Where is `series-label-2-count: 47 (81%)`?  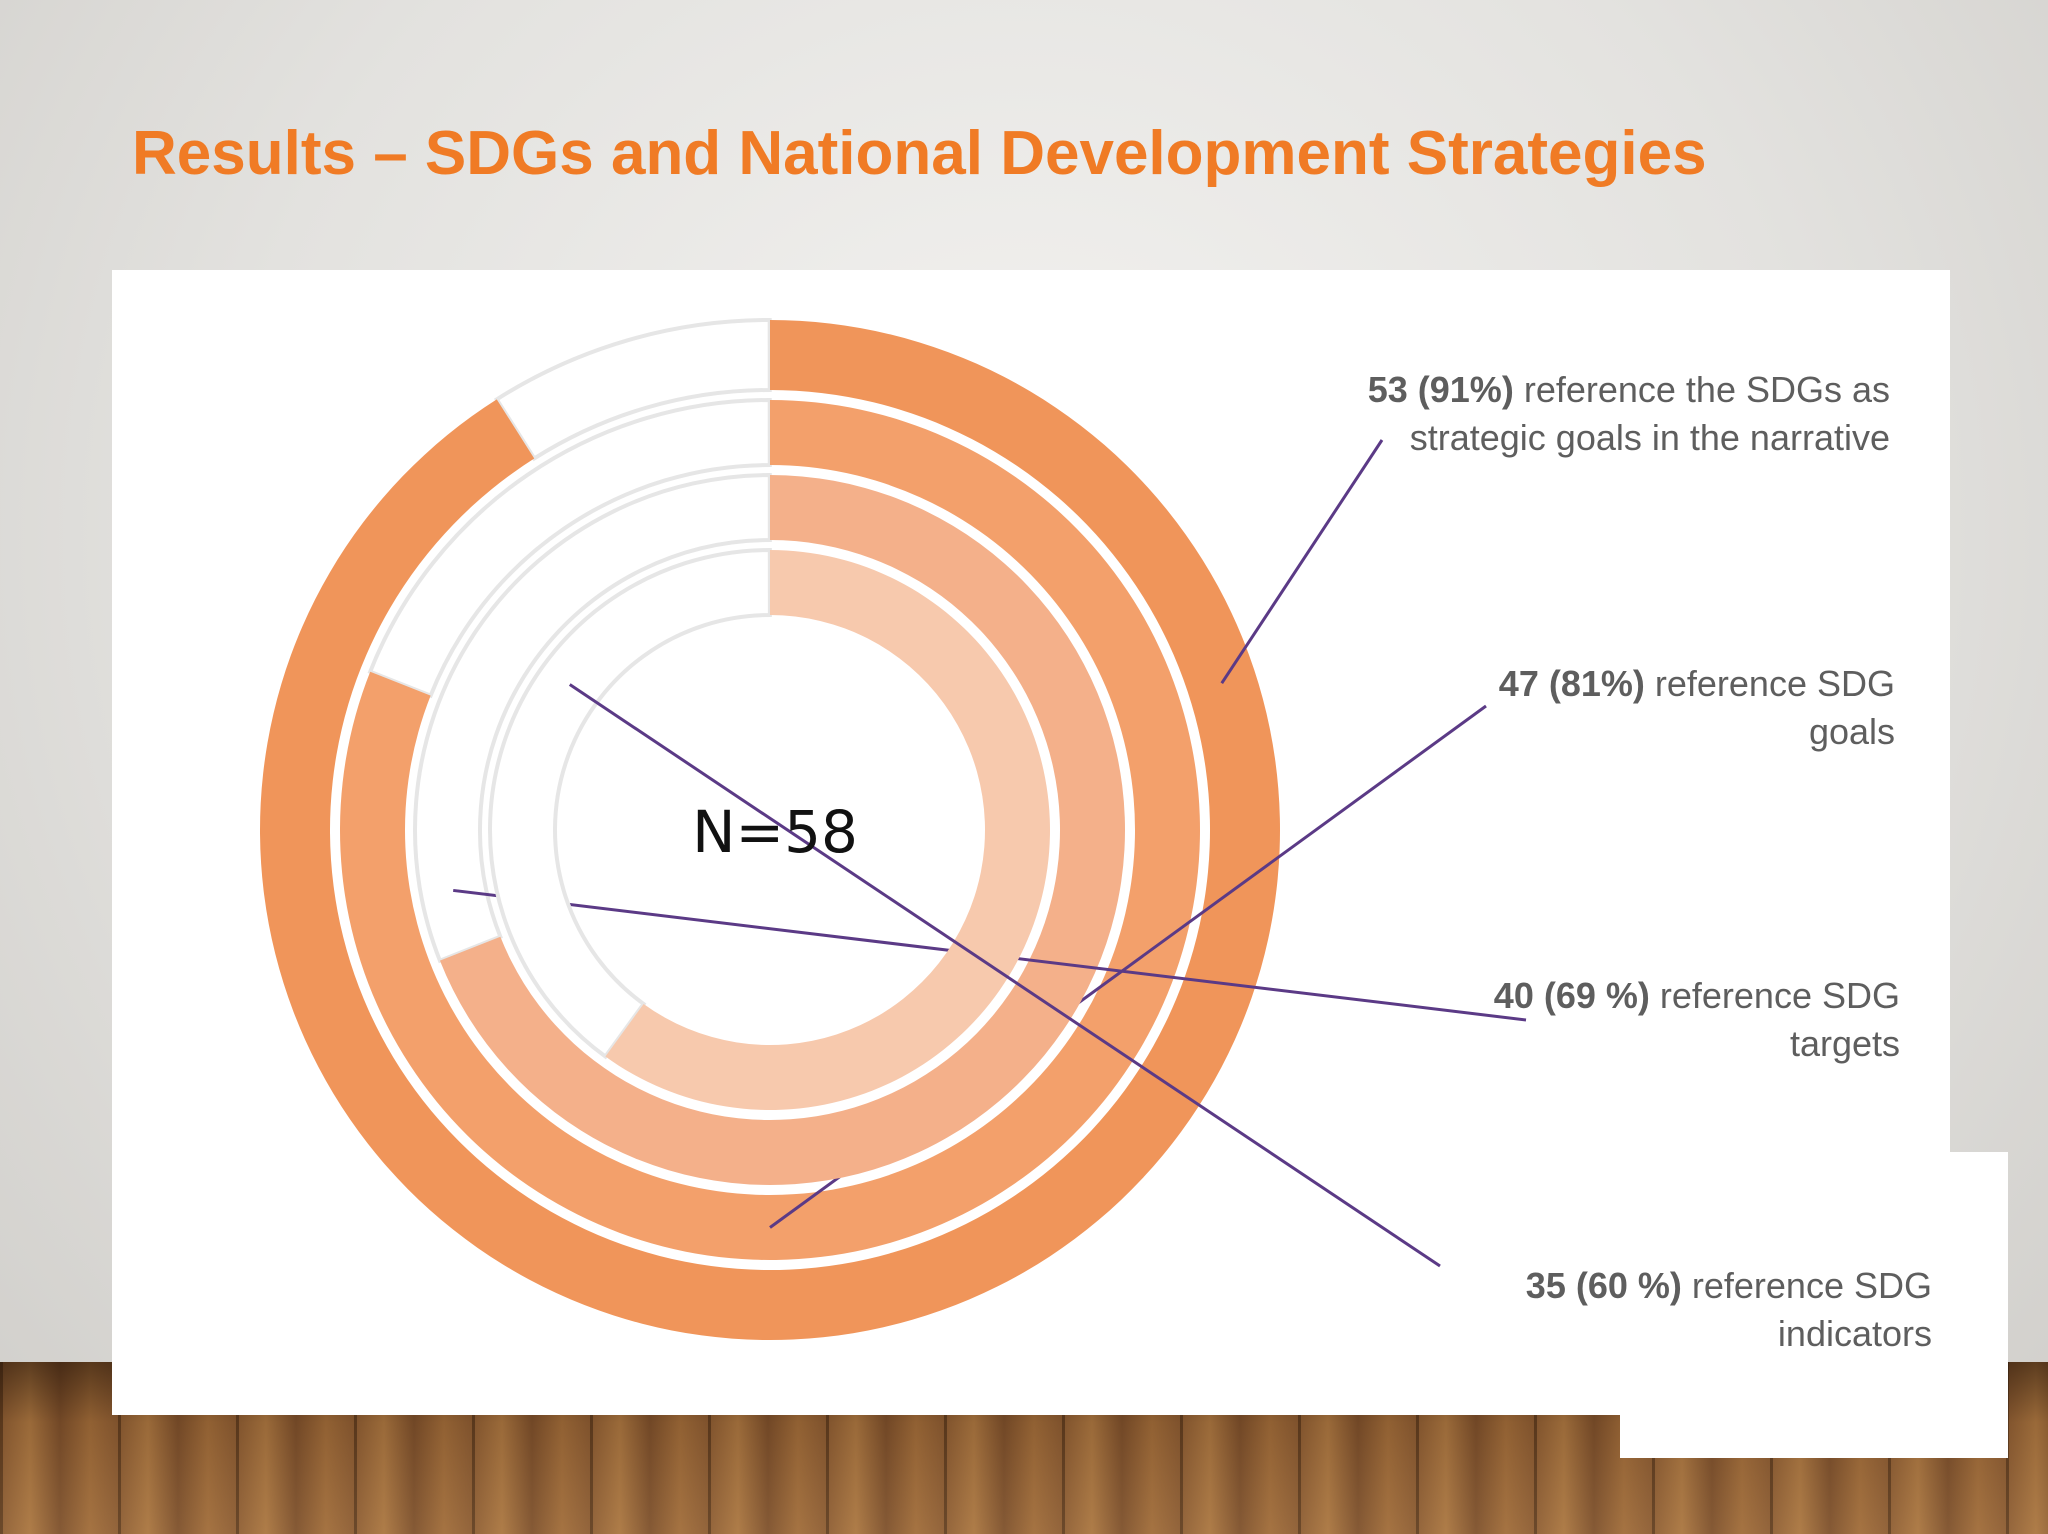
series-label-2-count: 47 (81%) is located at coordinates (1571, 683).